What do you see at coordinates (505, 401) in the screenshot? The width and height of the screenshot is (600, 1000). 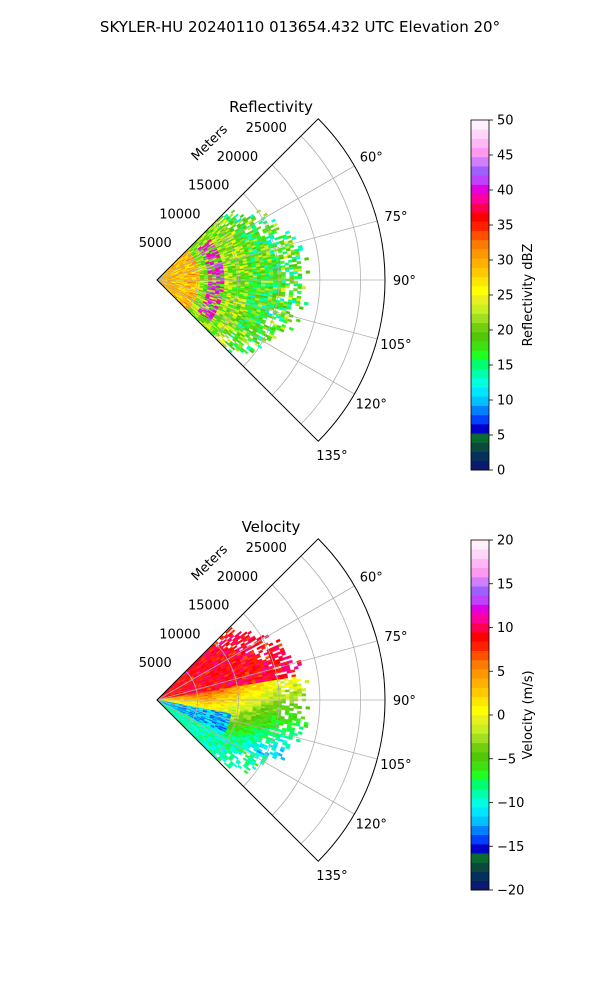 I see `colorbar-tick-label: 10` at bounding box center [505, 401].